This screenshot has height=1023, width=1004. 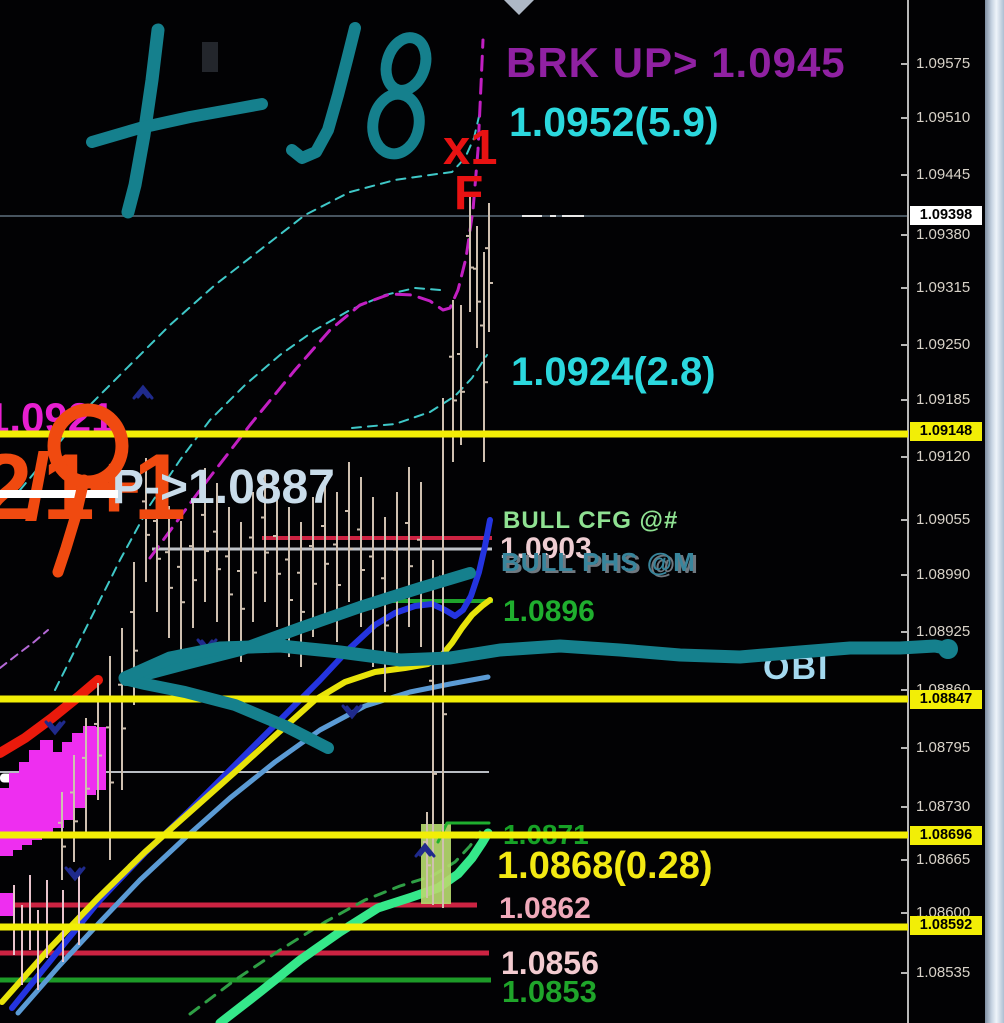 What do you see at coordinates (549, 991) in the screenshot?
I see `annotation-level-10853: 1.0853` at bounding box center [549, 991].